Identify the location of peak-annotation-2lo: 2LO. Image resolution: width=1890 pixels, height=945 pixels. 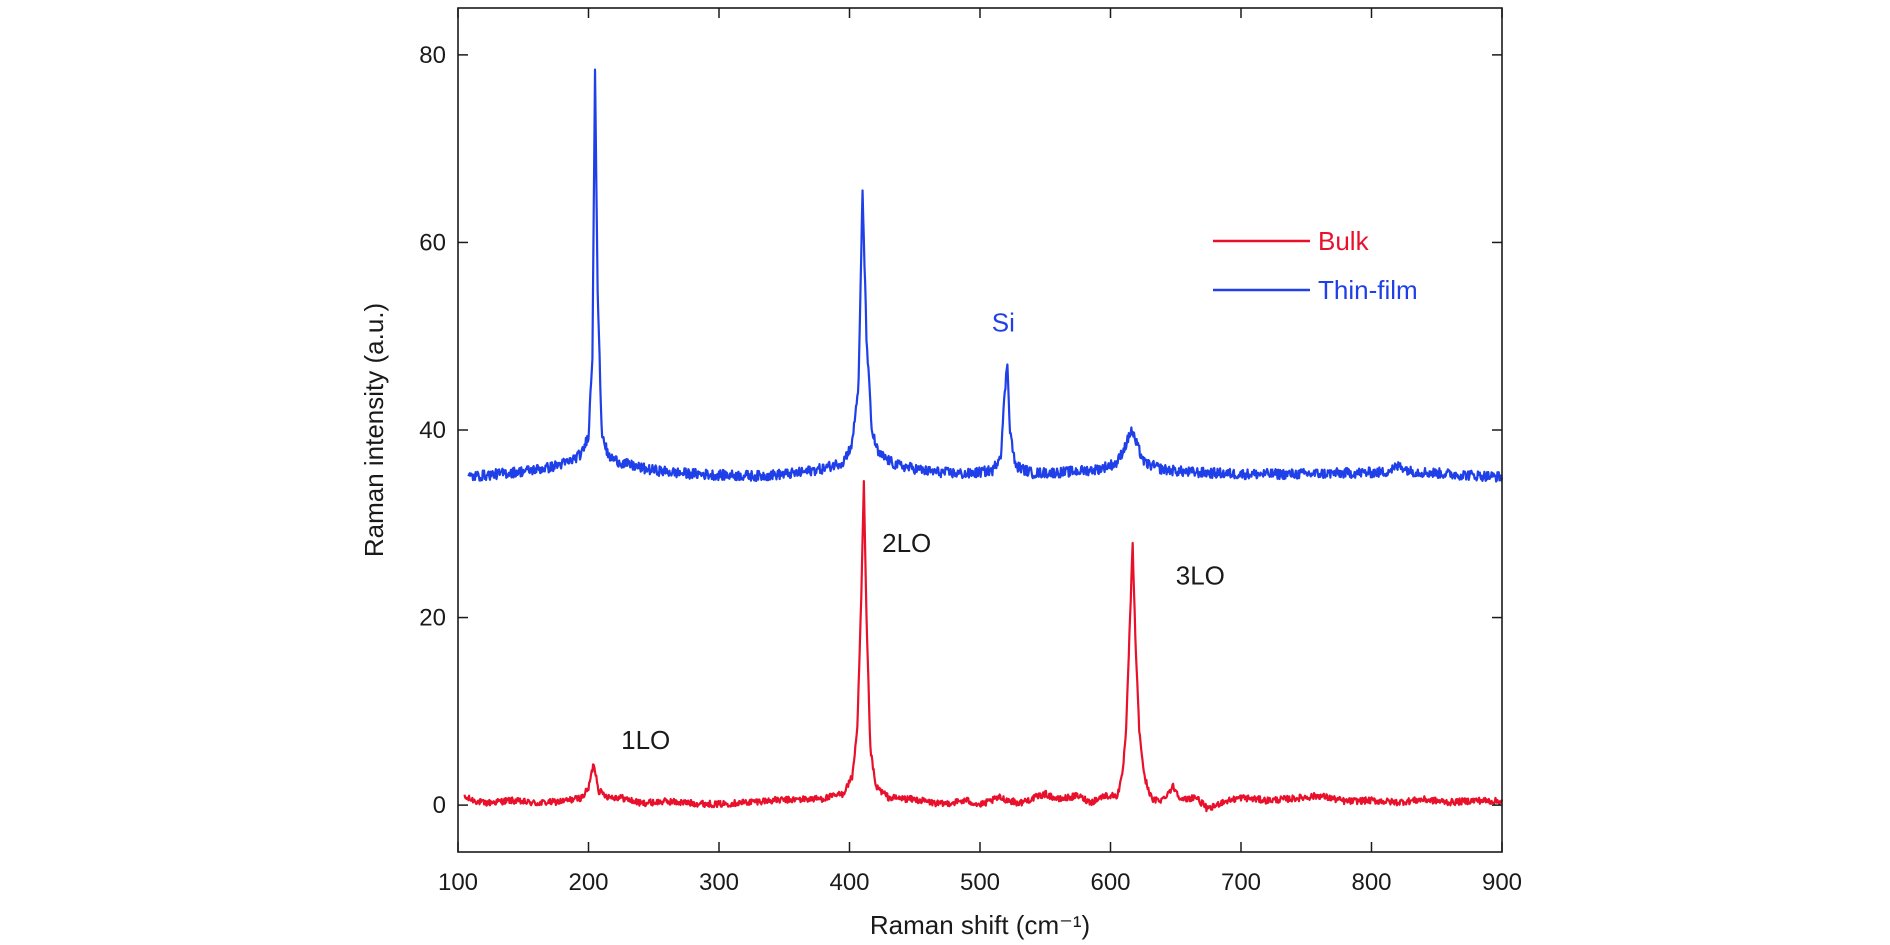
(906, 543).